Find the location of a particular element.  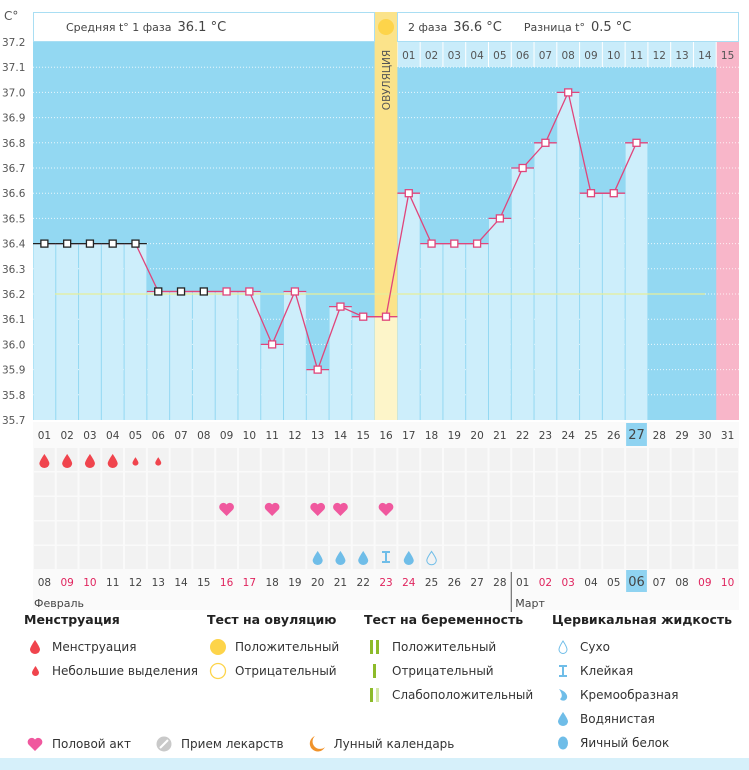

cycle-day-label: 10 is located at coordinates (249, 436).